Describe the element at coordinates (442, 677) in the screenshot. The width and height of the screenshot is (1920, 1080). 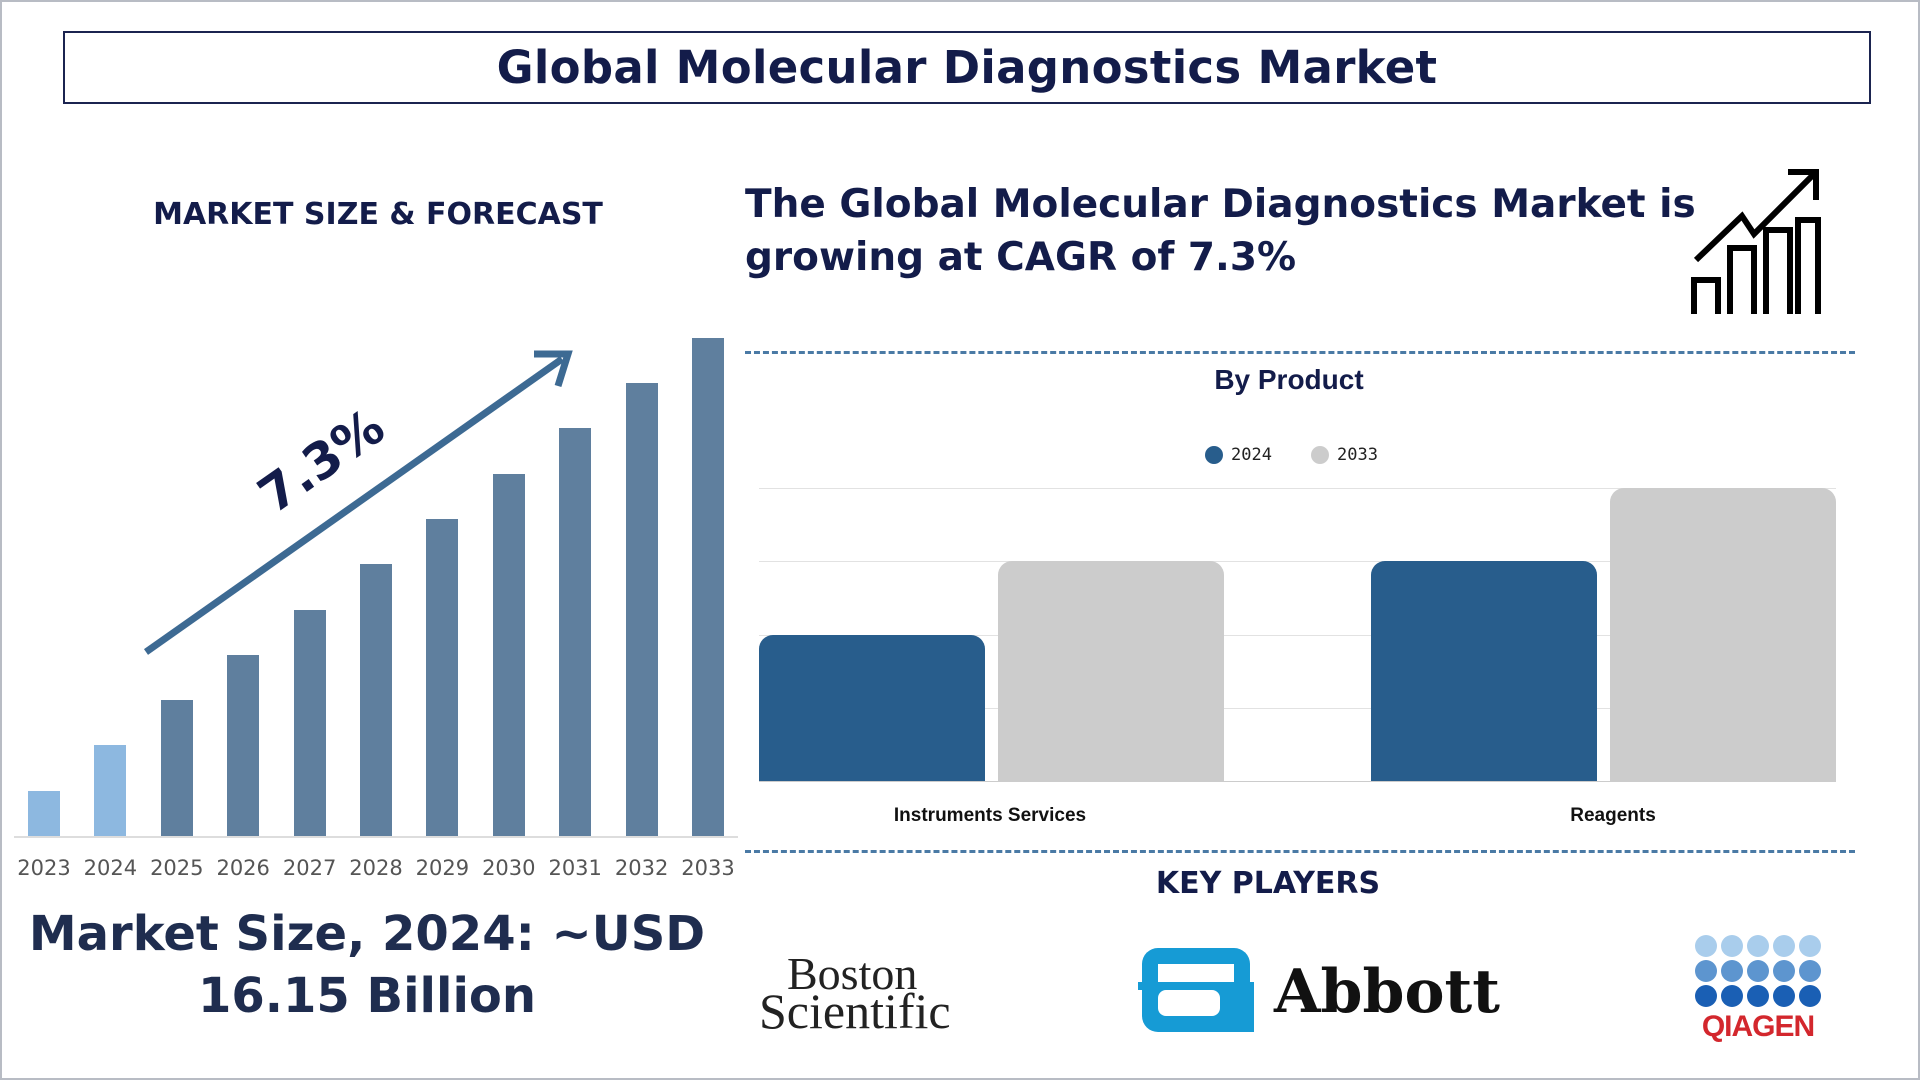
I see `growth-bar-2029` at that location.